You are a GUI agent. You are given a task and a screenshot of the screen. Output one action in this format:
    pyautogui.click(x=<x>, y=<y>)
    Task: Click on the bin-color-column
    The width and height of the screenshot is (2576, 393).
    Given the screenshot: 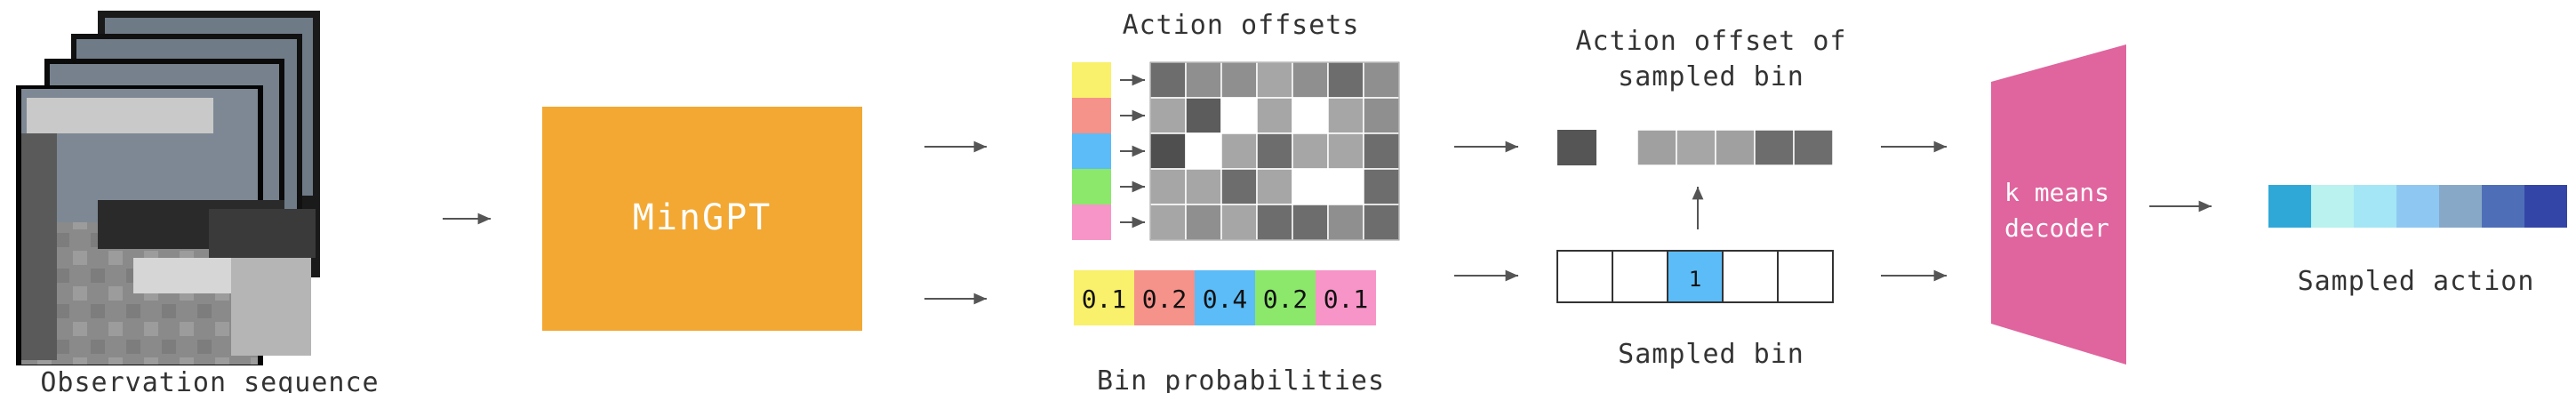 What is the action you would take?
    pyautogui.click(x=1091, y=151)
    